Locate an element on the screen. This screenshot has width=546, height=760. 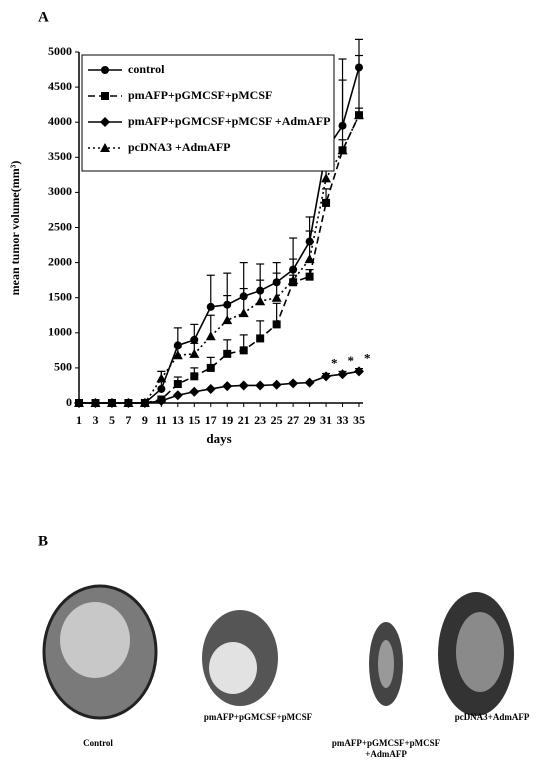
series-line is located at coordinates (219, 387).